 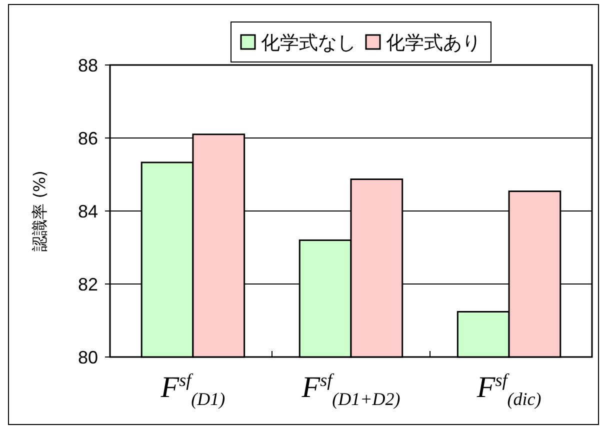 What do you see at coordinates (88, 211) in the screenshot?
I see `y-tick-label: 84` at bounding box center [88, 211].